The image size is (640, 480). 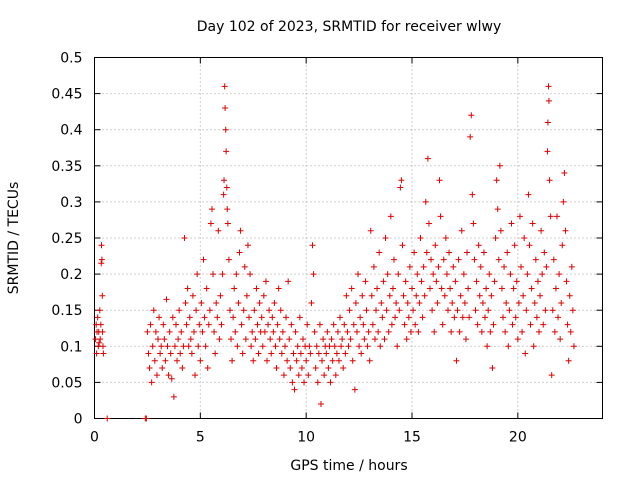 I want to click on x-tick-label: 0, so click(x=94, y=438).